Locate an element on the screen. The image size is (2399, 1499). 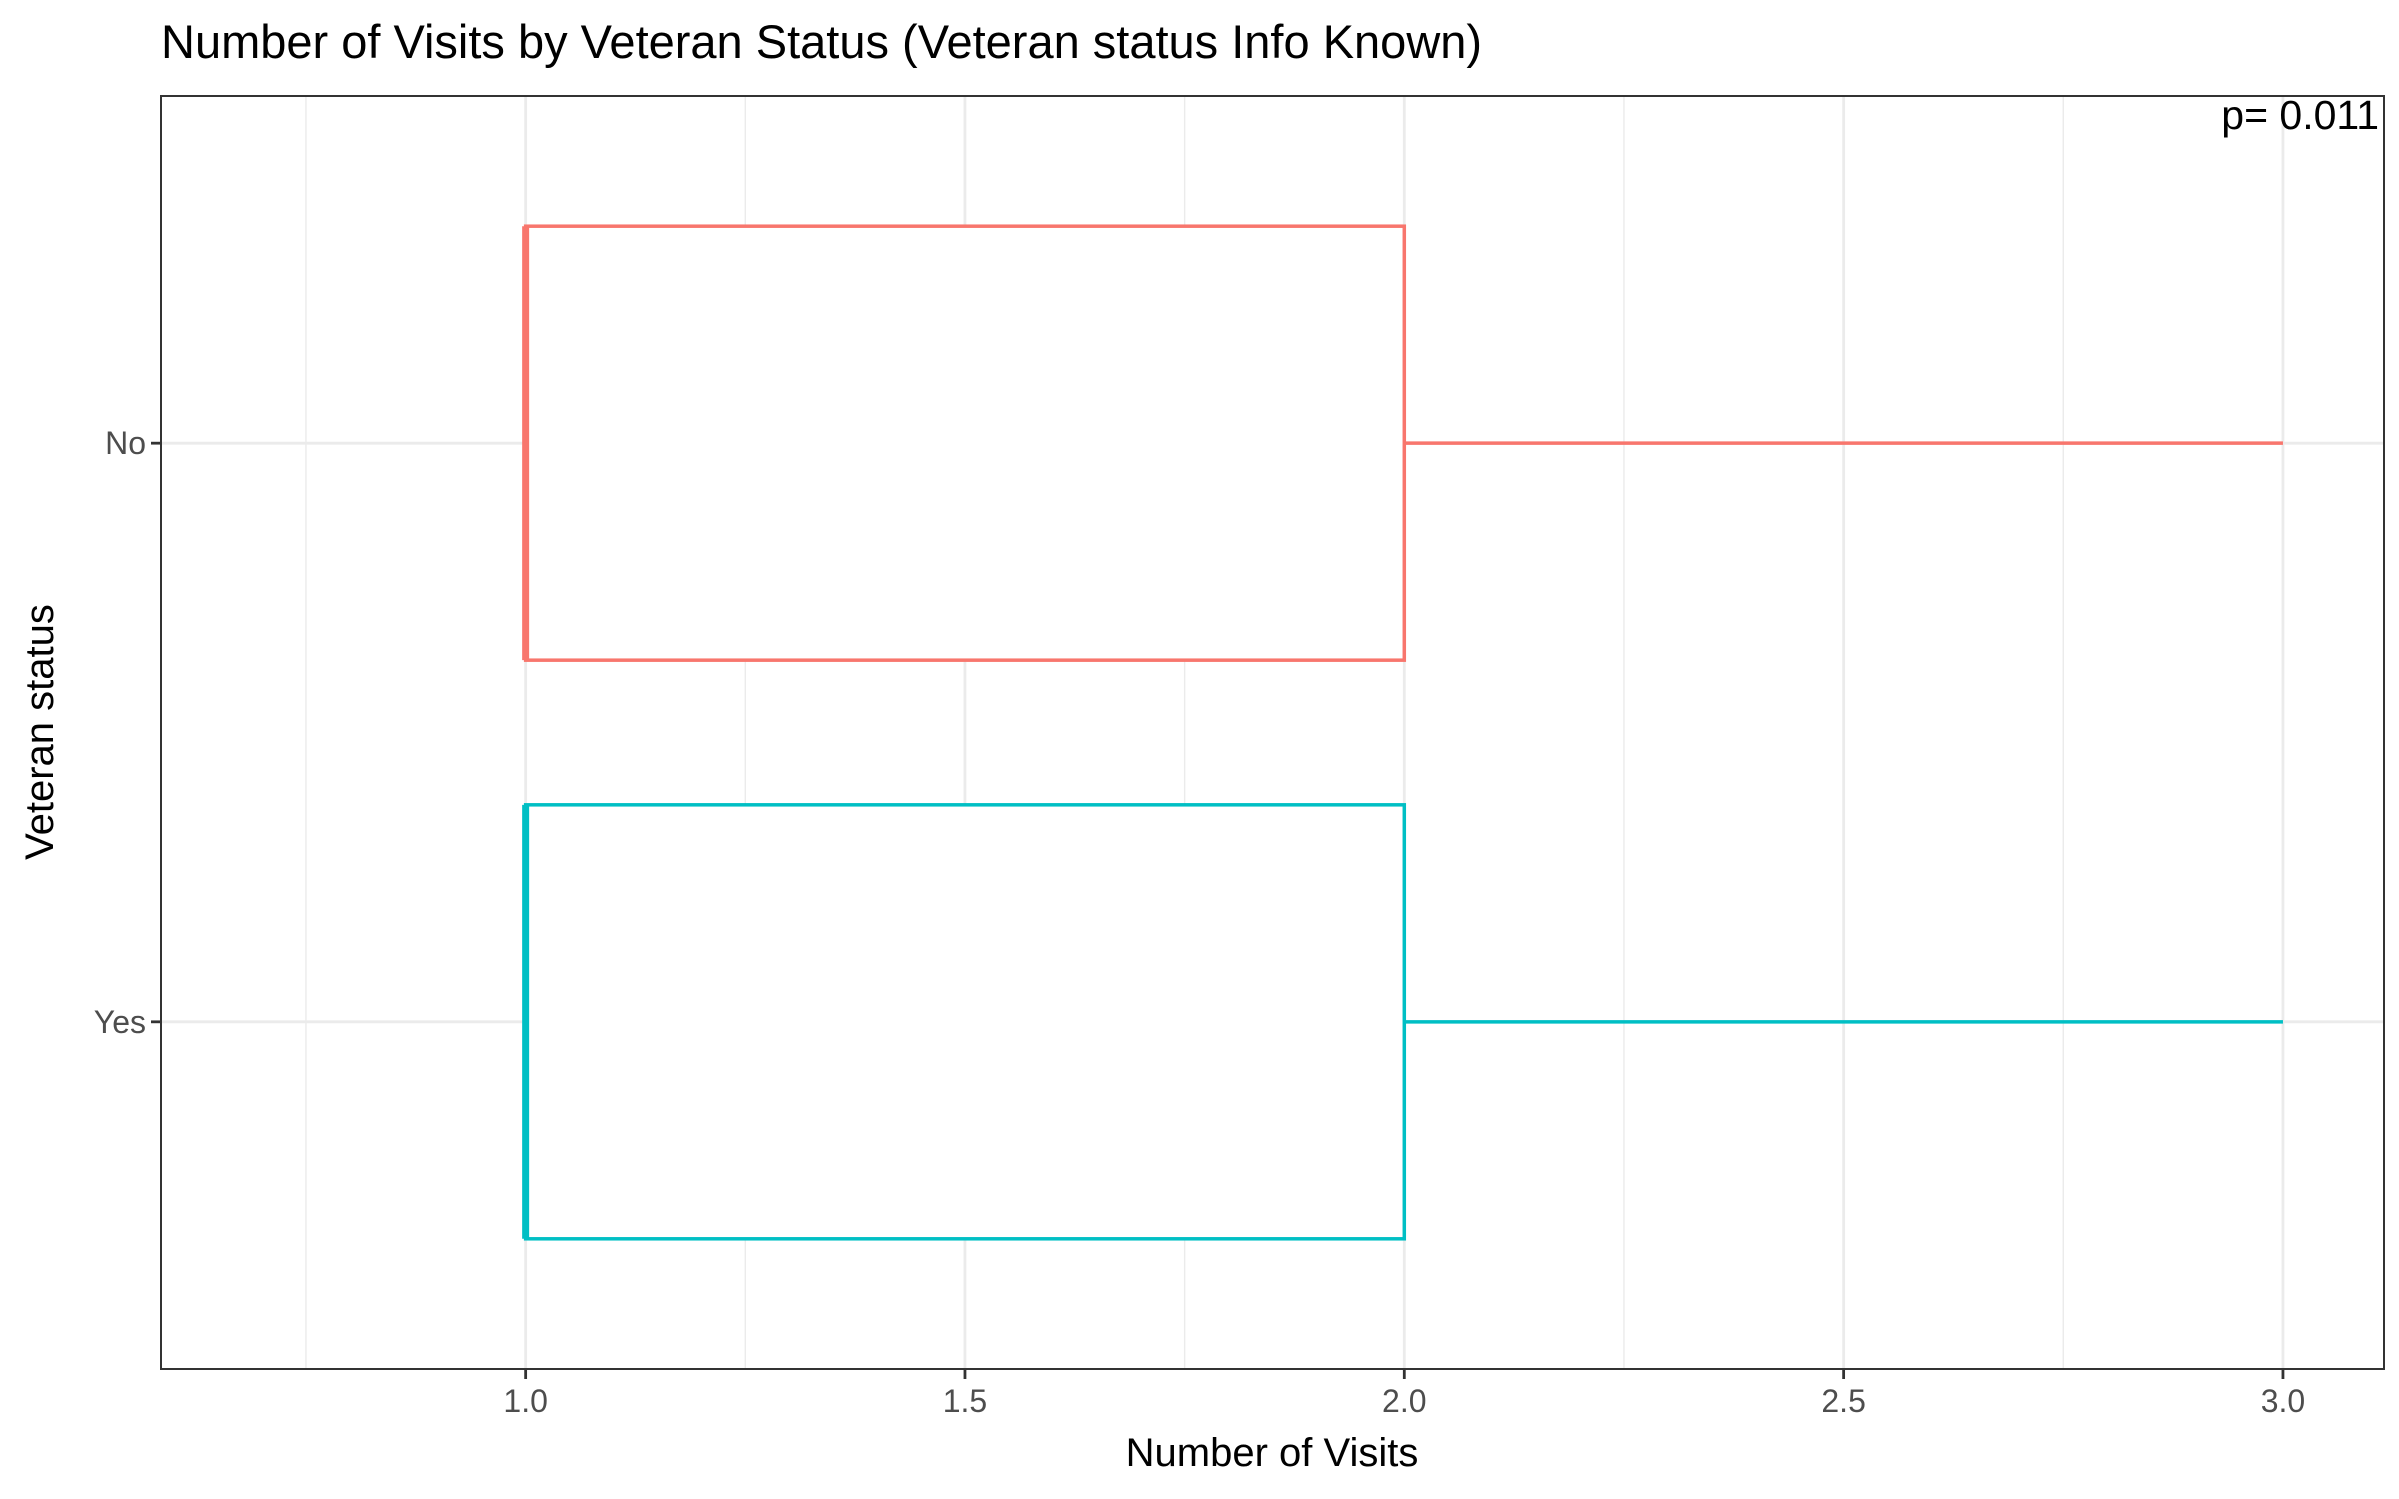
x-tick-label: 1.0 is located at coordinates (525, 1401).